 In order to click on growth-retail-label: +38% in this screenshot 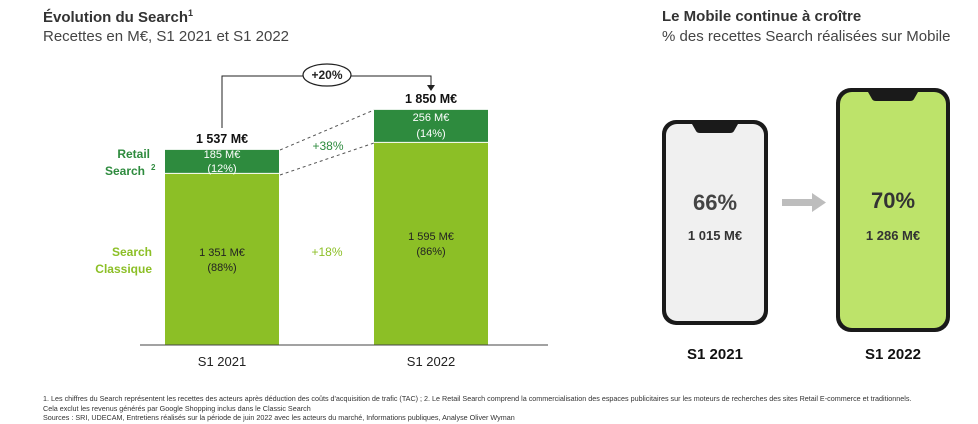, I will do `click(327, 146)`.